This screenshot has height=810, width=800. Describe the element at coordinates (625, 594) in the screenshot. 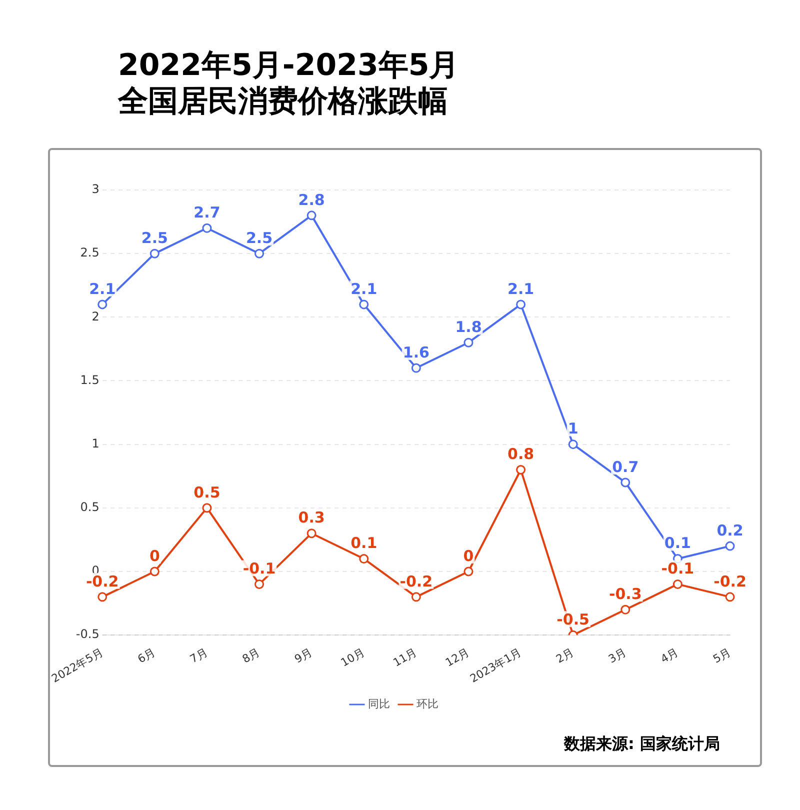

I see `data-label: -0.3` at that location.